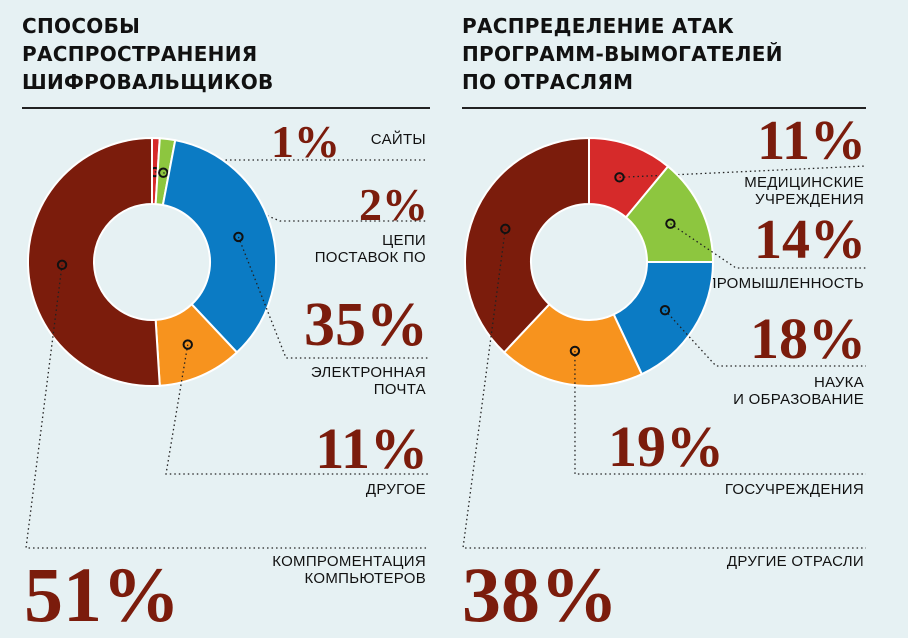  I want to click on pct-science-education: 18%, so click(808, 338).